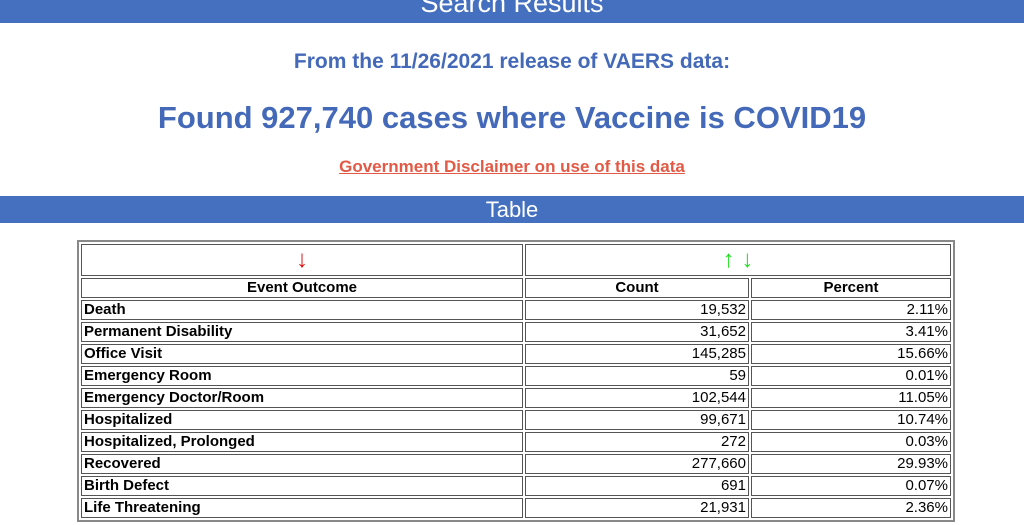 Image resolution: width=1024 pixels, height=525 pixels. What do you see at coordinates (302, 310) in the screenshot?
I see `event-outcome-cell: Death` at bounding box center [302, 310].